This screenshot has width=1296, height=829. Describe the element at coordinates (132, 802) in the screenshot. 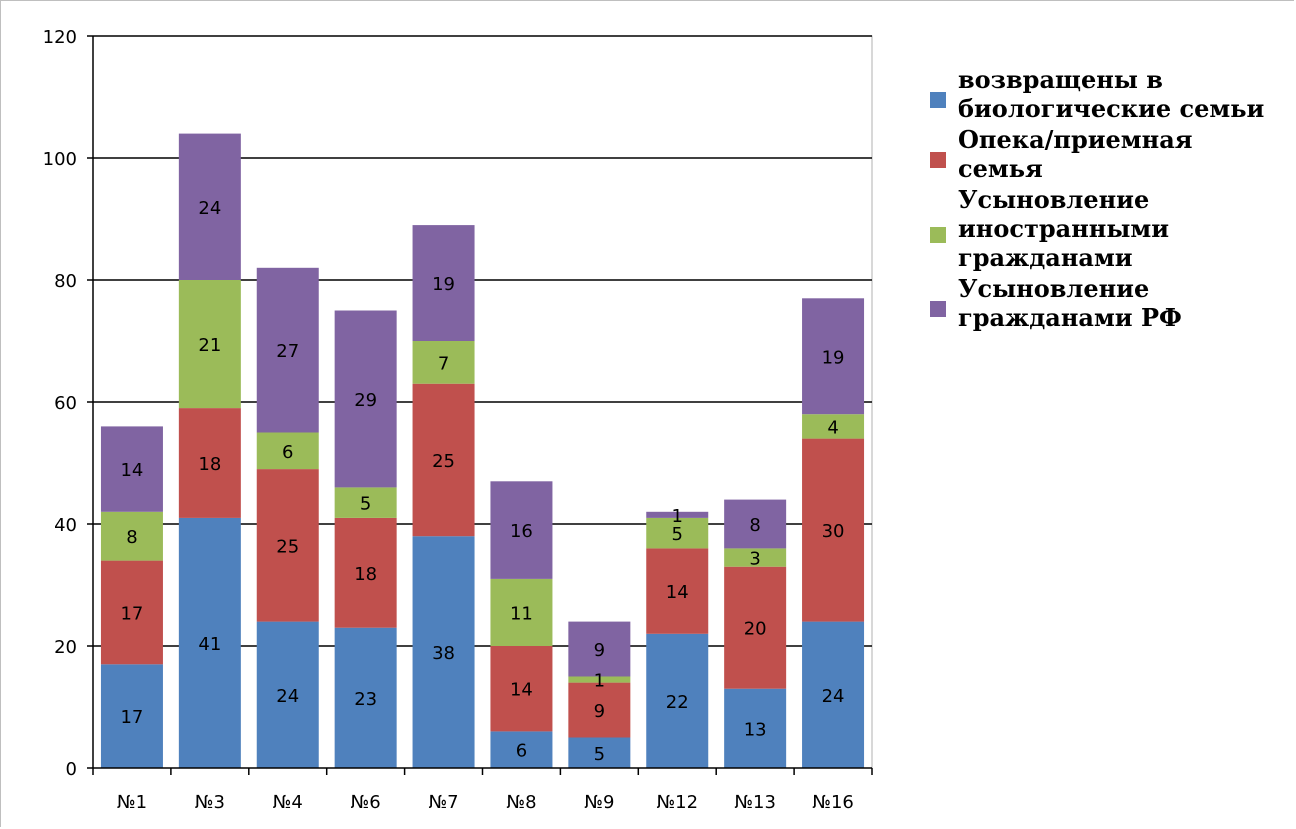

I see `x-tick-label: №1` at that location.